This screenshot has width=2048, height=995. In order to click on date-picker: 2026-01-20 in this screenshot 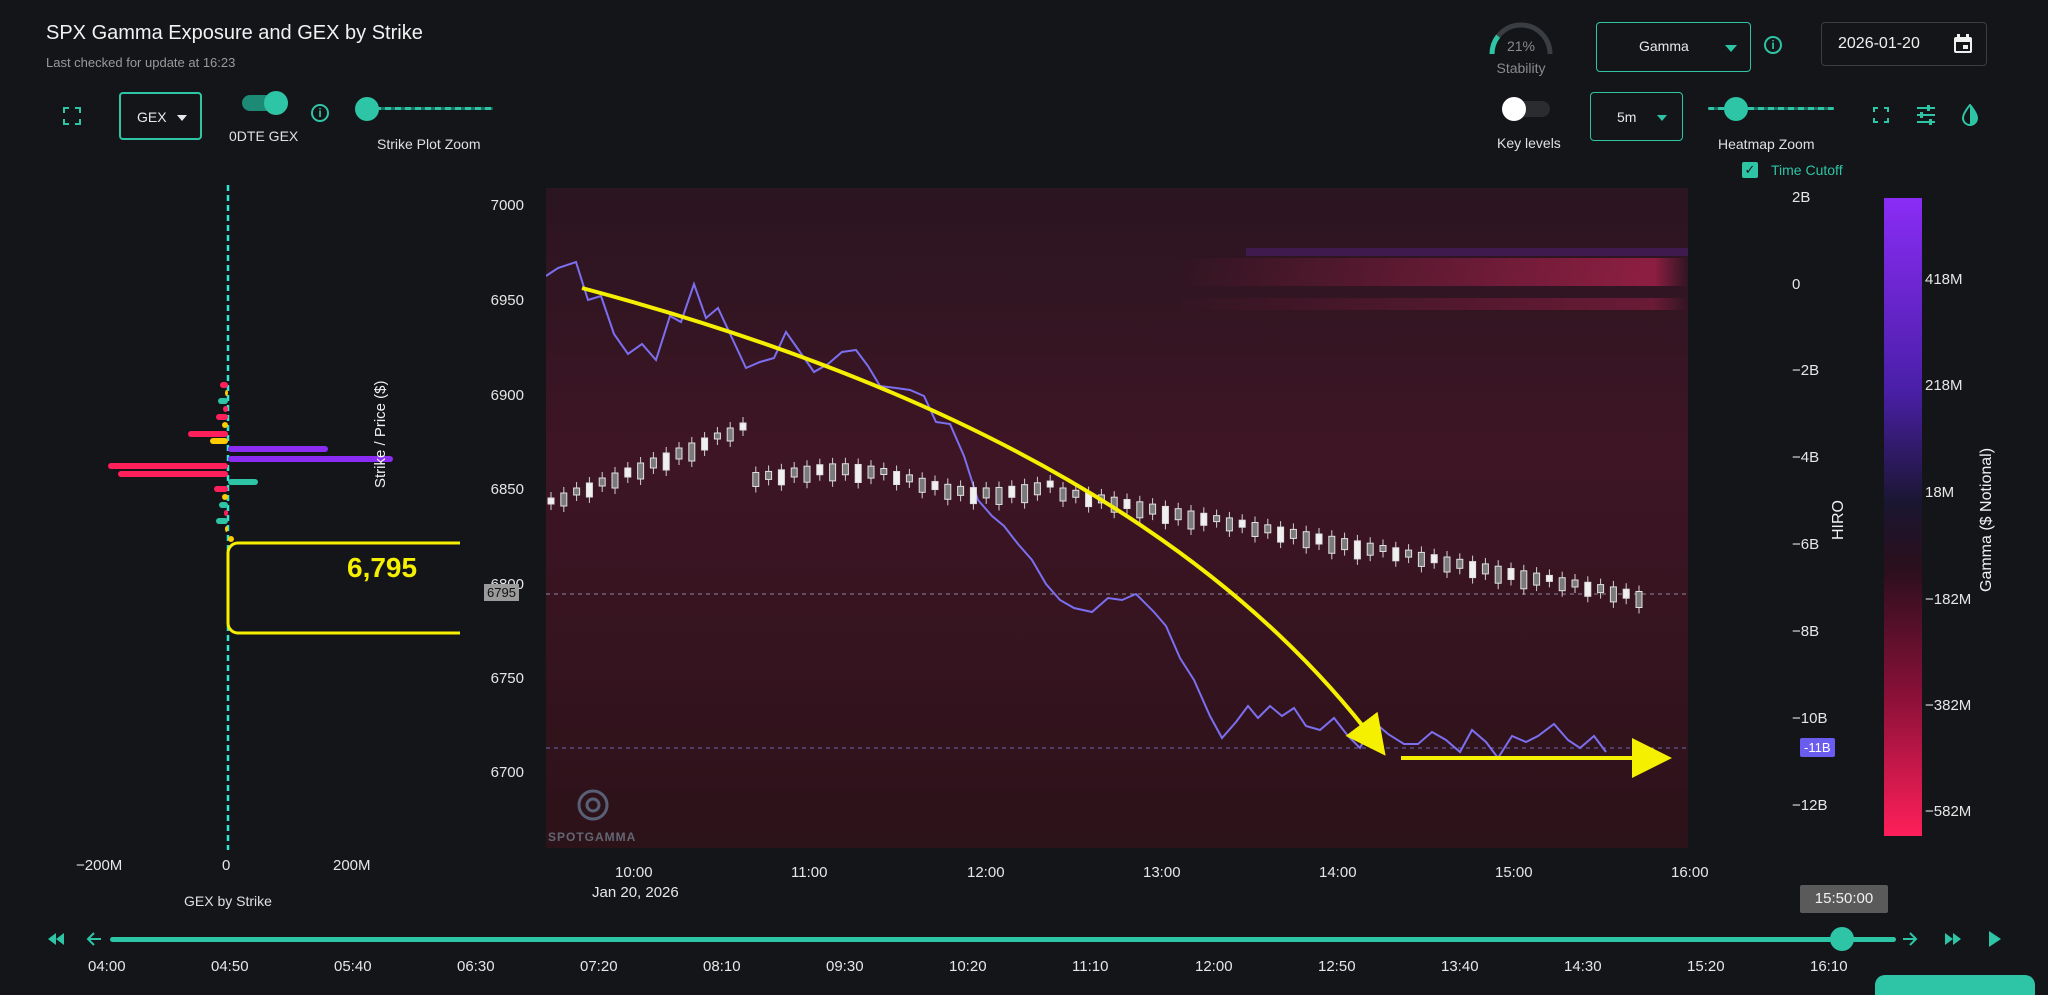, I will do `click(1904, 44)`.